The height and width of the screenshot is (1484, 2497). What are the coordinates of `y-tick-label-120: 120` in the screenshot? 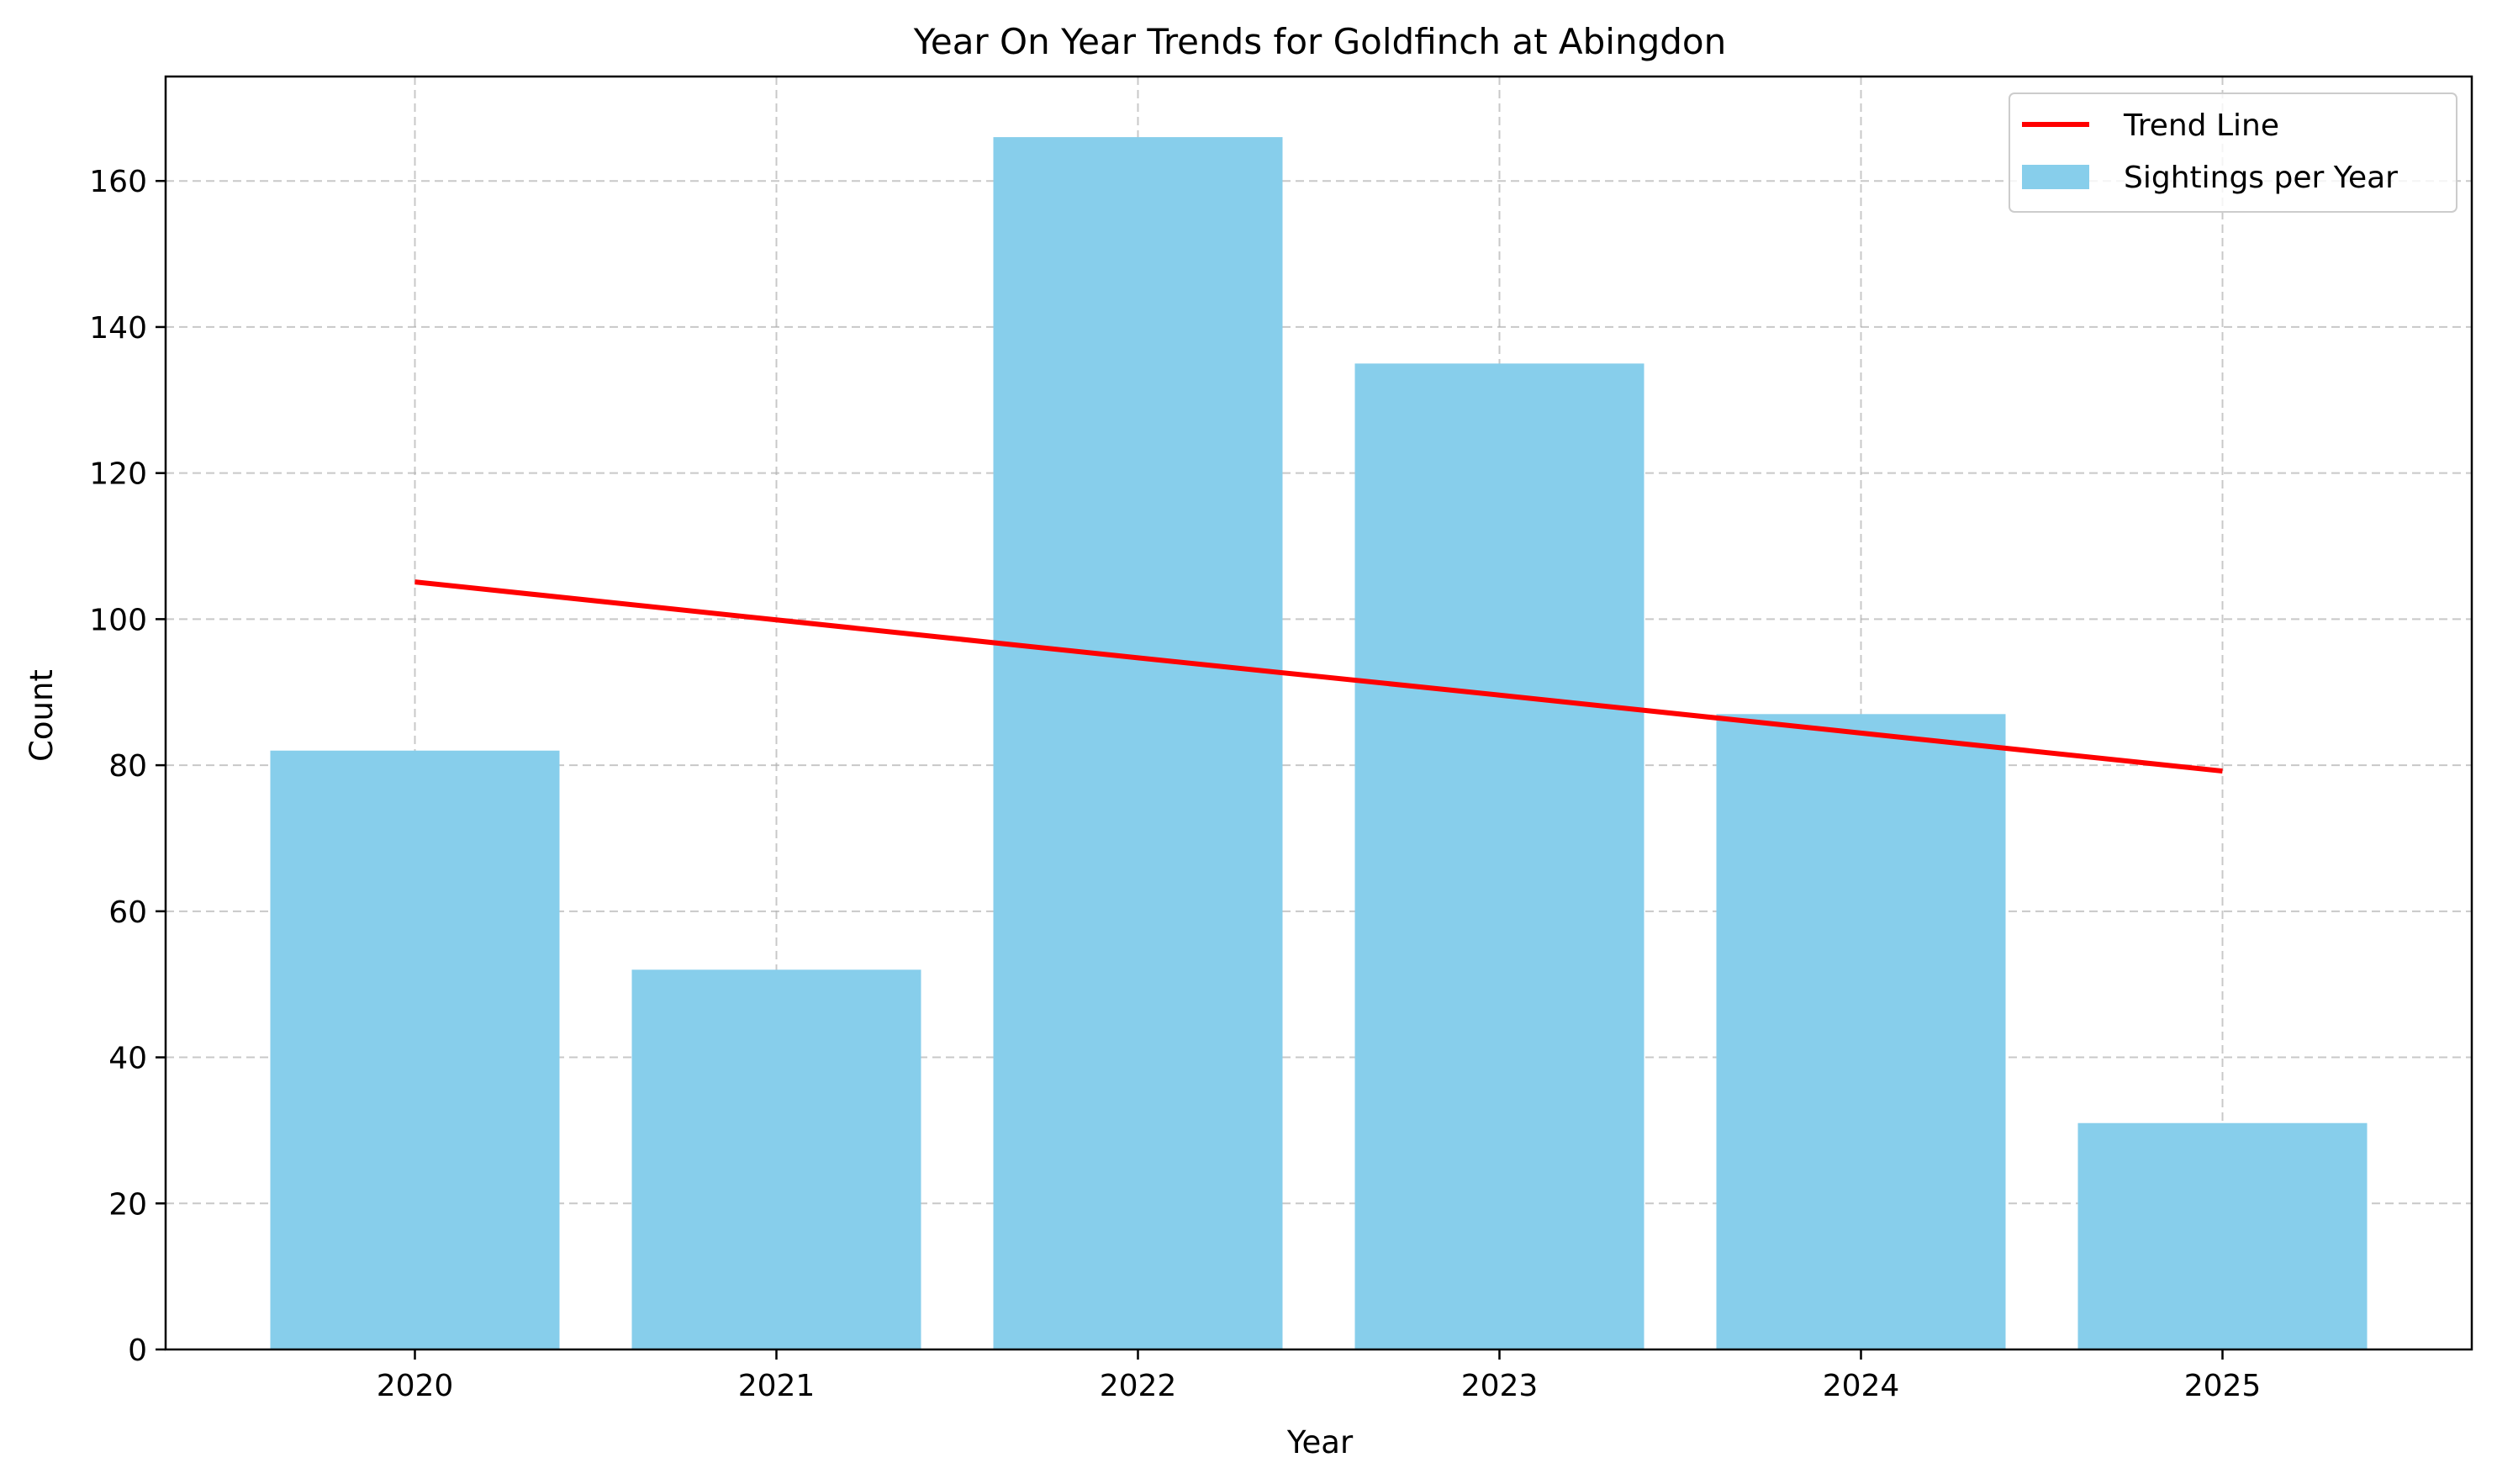 It's located at (118, 474).